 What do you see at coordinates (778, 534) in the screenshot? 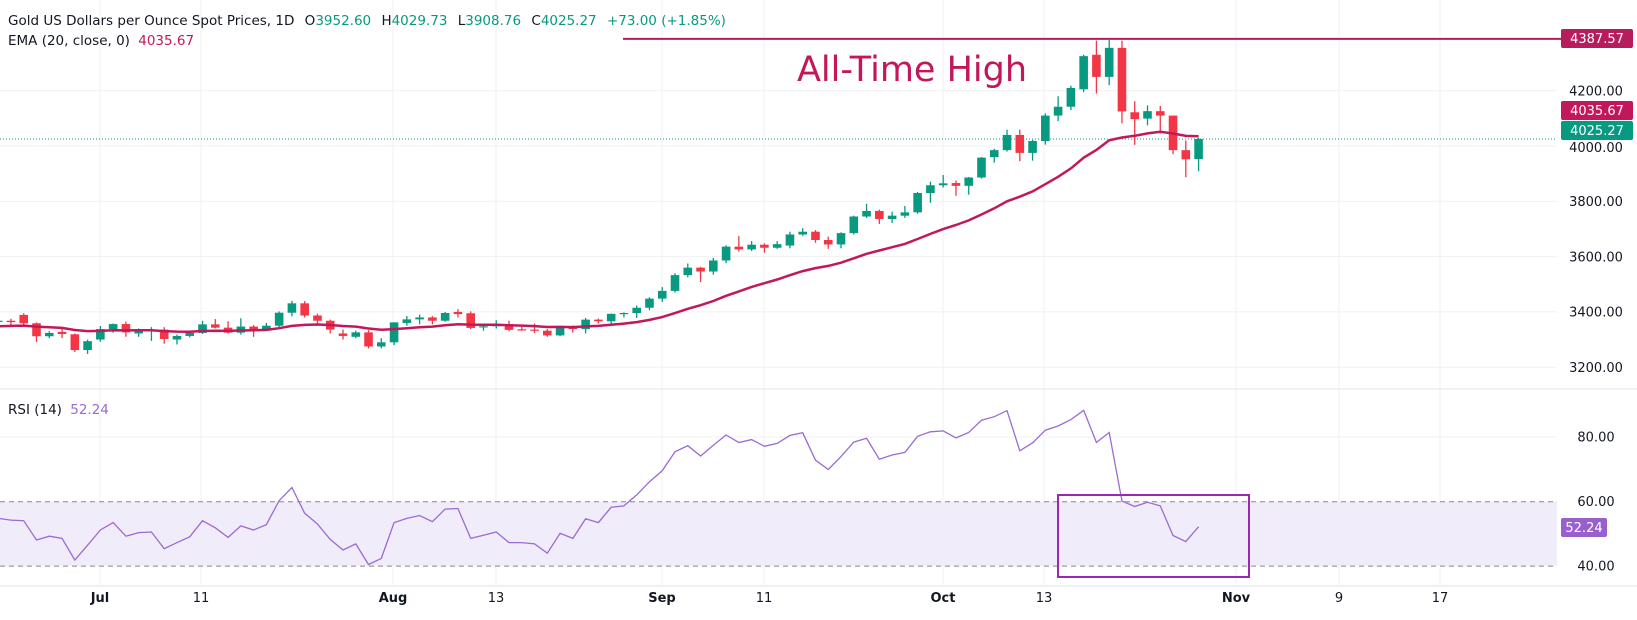
I see `rsi-band` at bounding box center [778, 534].